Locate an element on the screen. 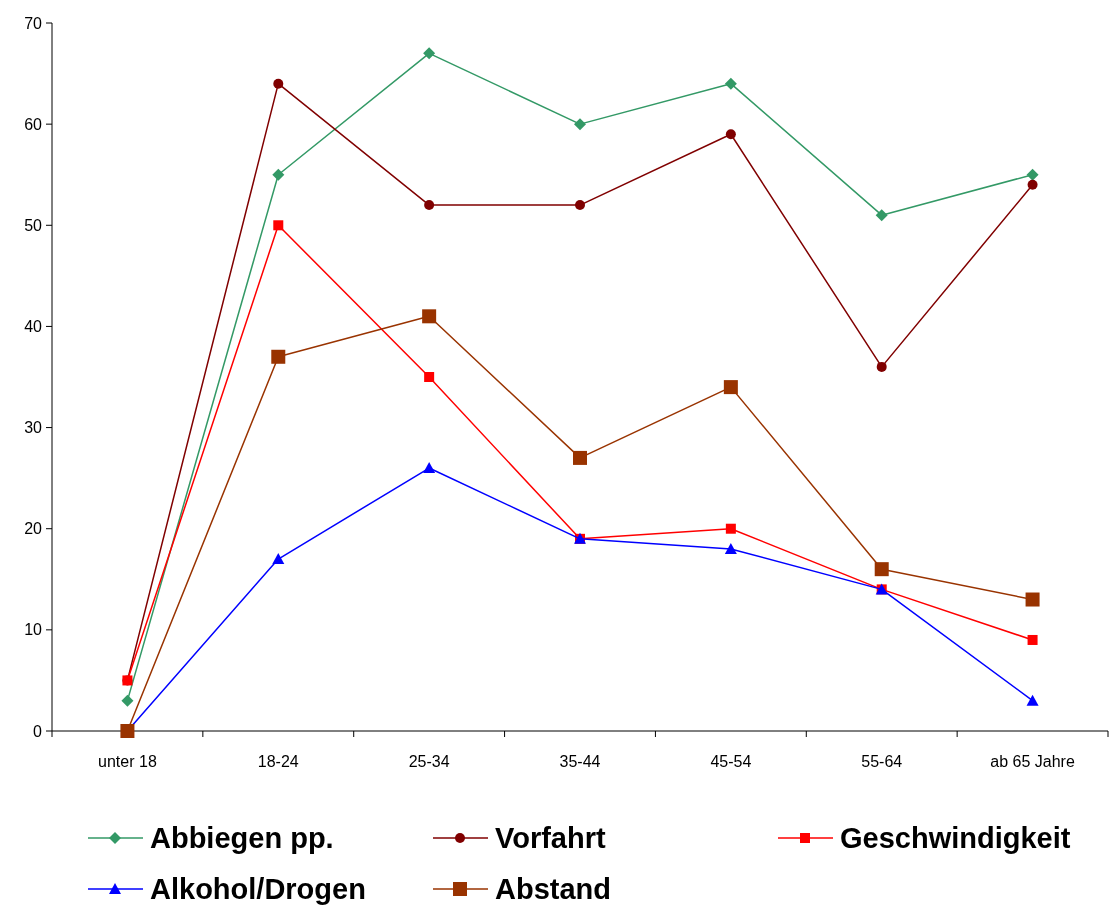 This screenshot has height=906, width=1110. y-tick-label: 60 is located at coordinates (33, 124).